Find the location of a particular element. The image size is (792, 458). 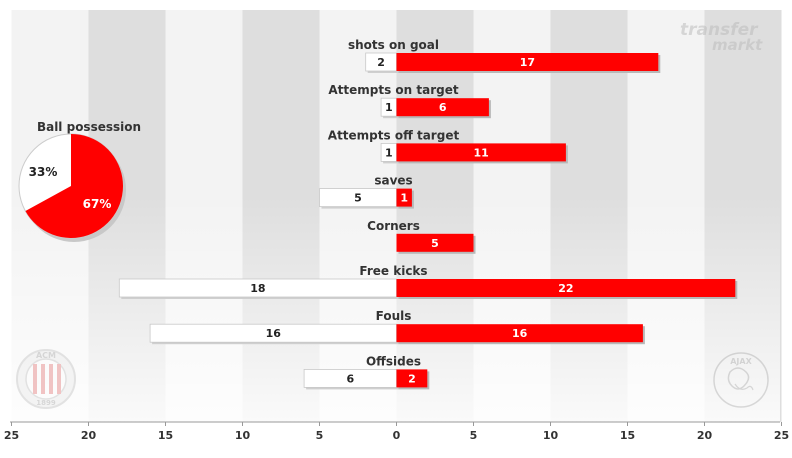

ac-milan-logo: ACM 1899 is located at coordinates (46, 379).